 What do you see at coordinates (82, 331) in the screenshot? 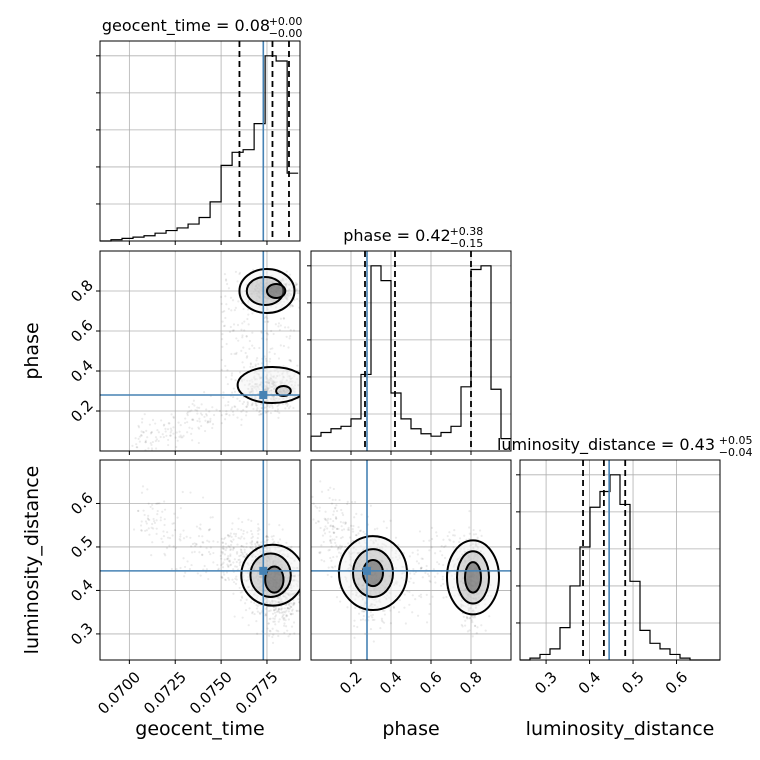
I see `y-tick-label: 0.6` at bounding box center [82, 331].